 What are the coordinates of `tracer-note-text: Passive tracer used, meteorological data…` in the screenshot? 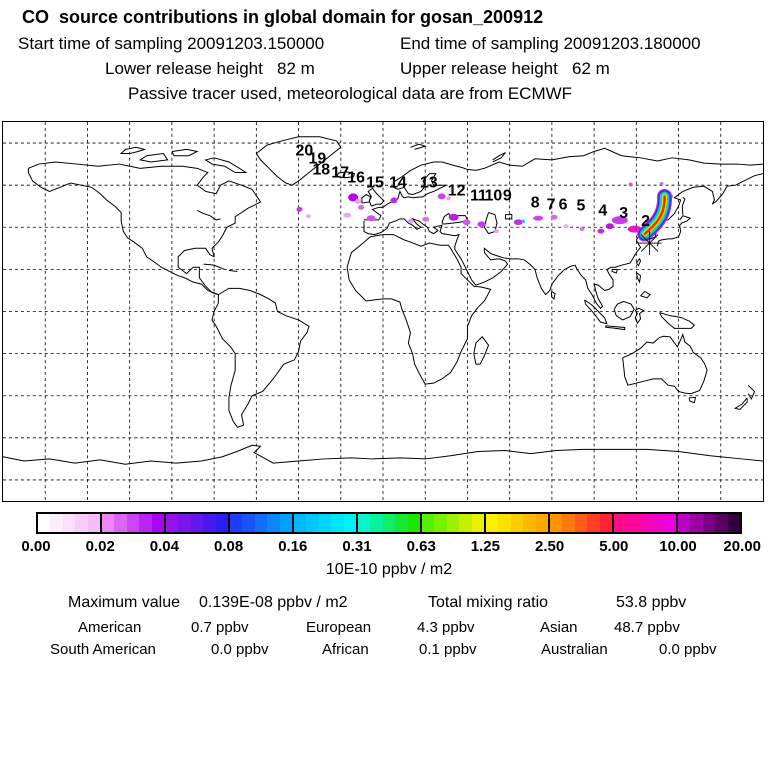 It's located at (350, 93).